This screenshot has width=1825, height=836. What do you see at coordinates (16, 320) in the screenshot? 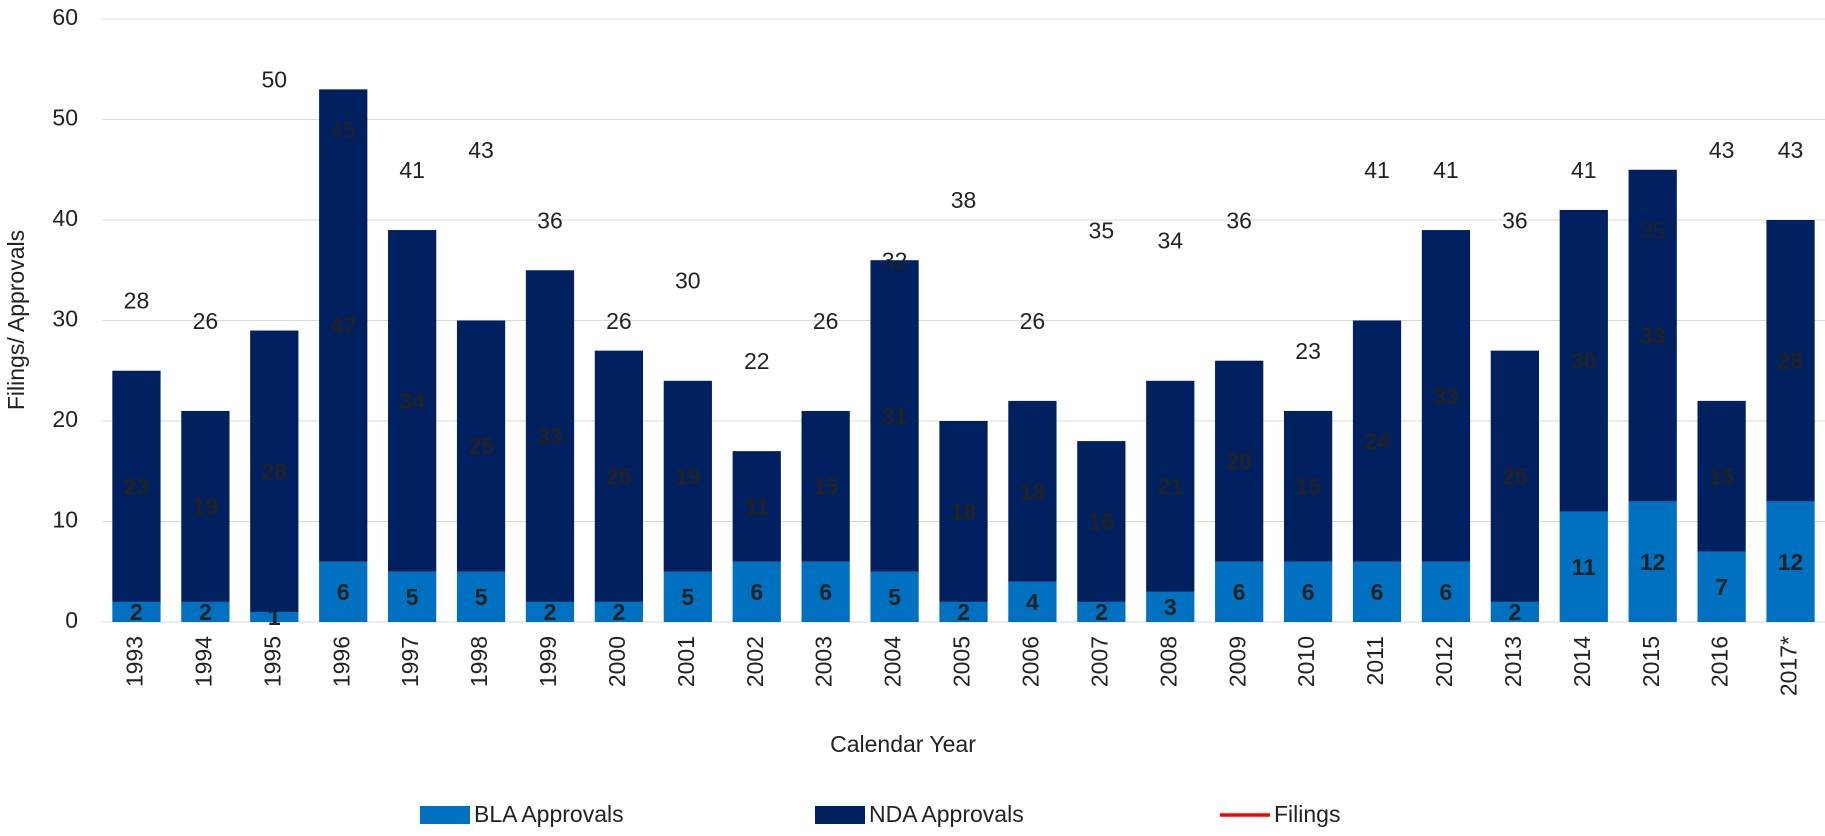
I see `y-axis-label: Filings/ Approvals` at bounding box center [16, 320].